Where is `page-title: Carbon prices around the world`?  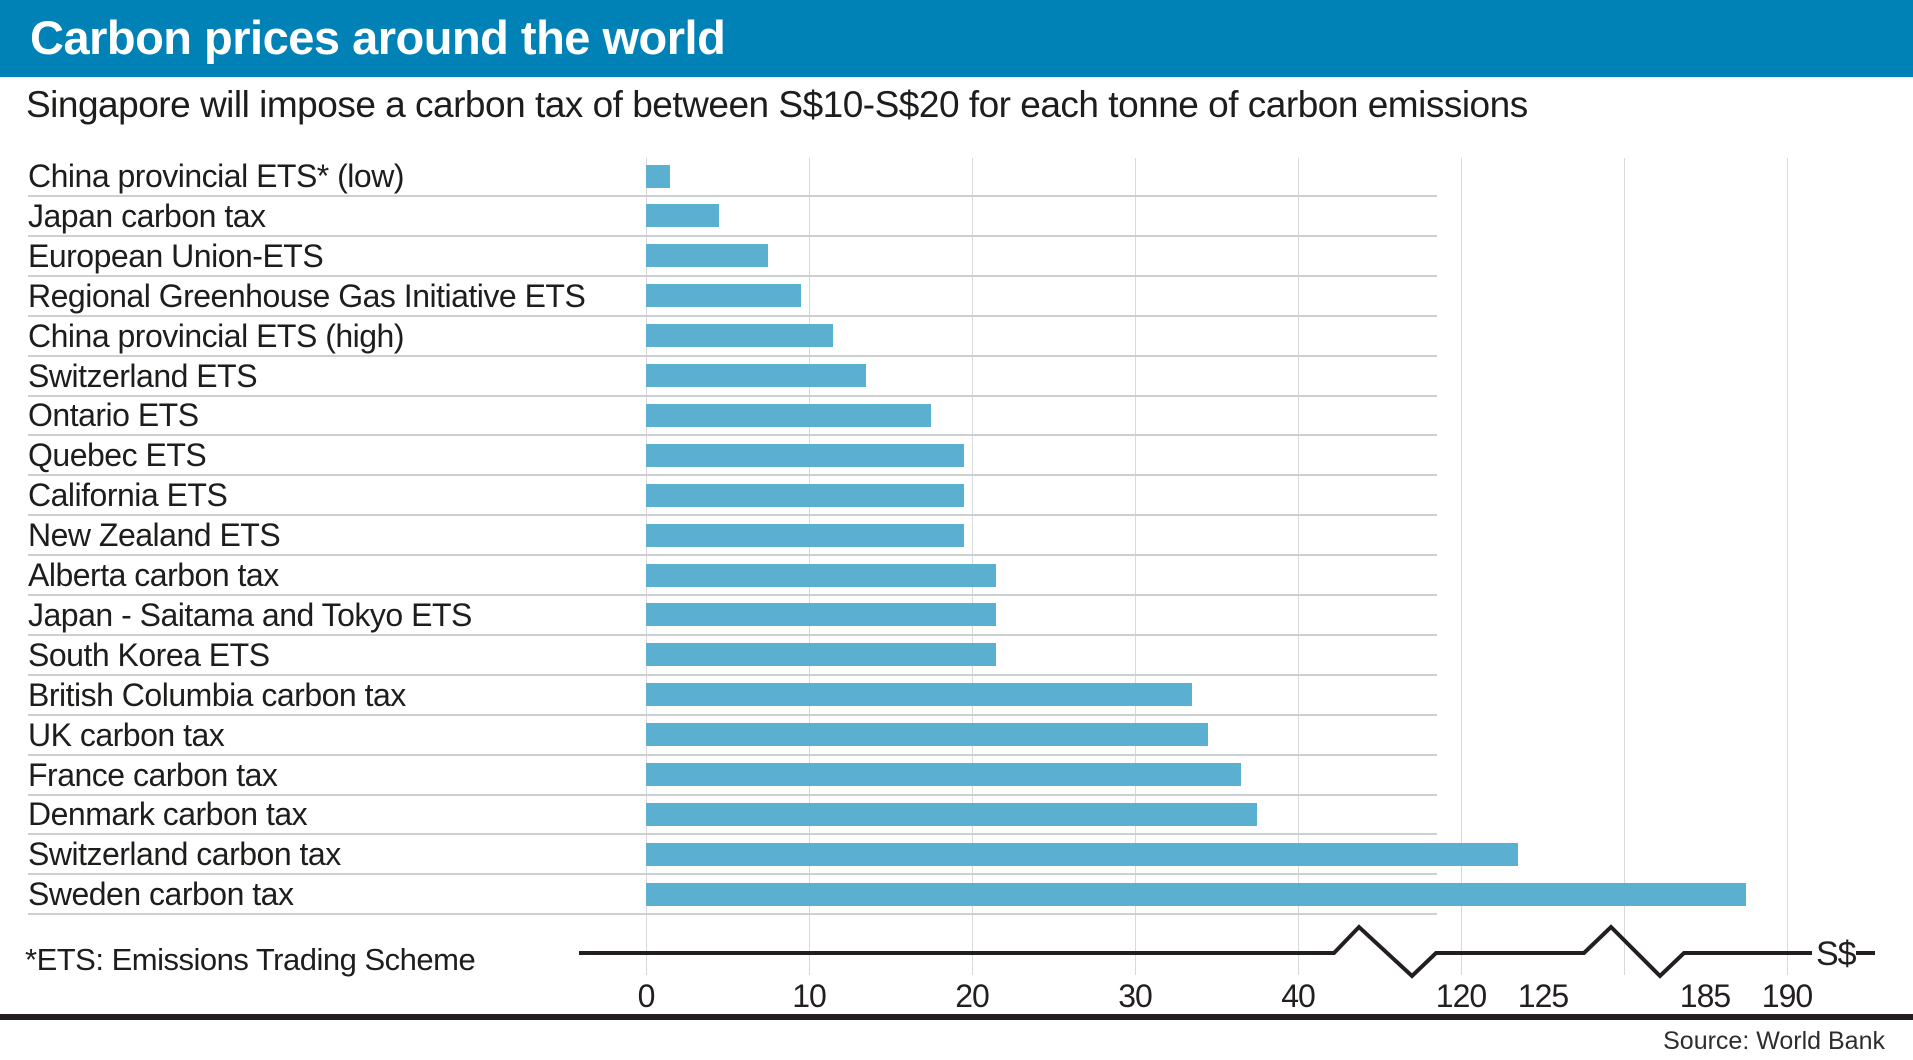 page-title: Carbon prices around the world is located at coordinates (378, 37).